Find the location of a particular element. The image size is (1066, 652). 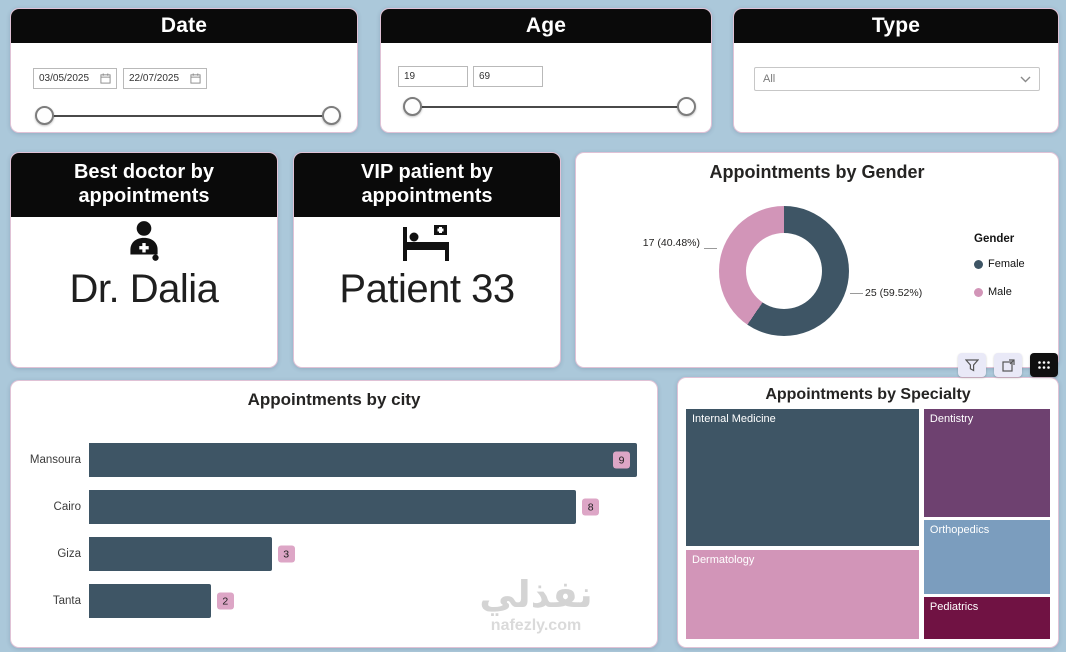

vip-patient-title: VIP patient by appointments is located at coordinates (427, 185).